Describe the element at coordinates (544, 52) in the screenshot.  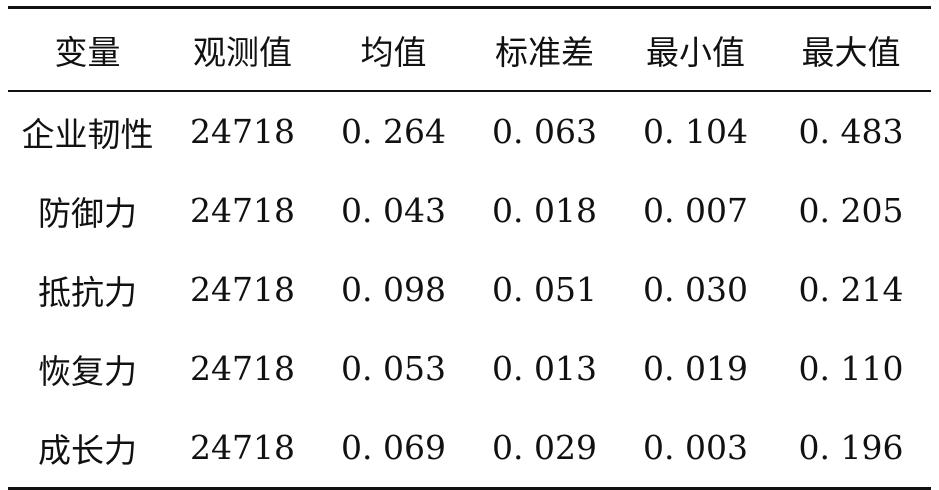
I see `header-std-dev: 标准差` at that location.